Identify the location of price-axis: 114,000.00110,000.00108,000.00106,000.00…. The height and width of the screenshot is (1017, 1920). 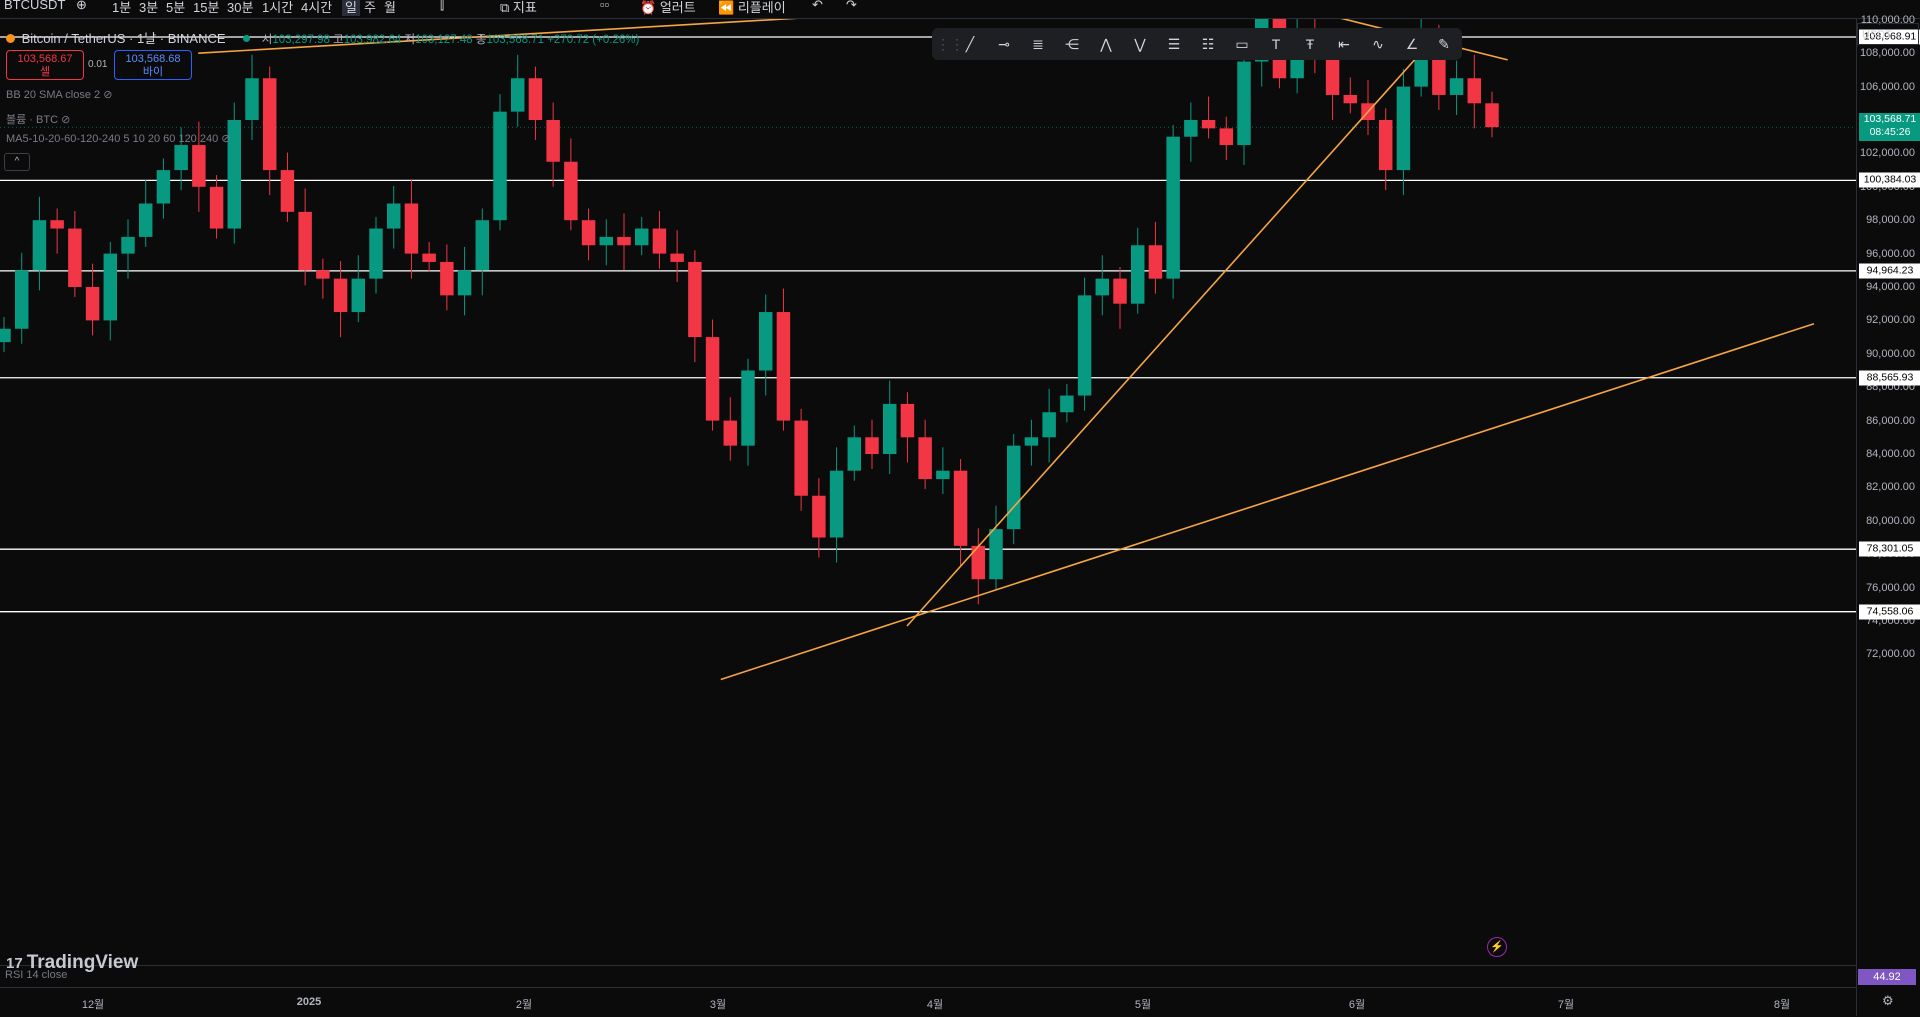
(1888, 515).